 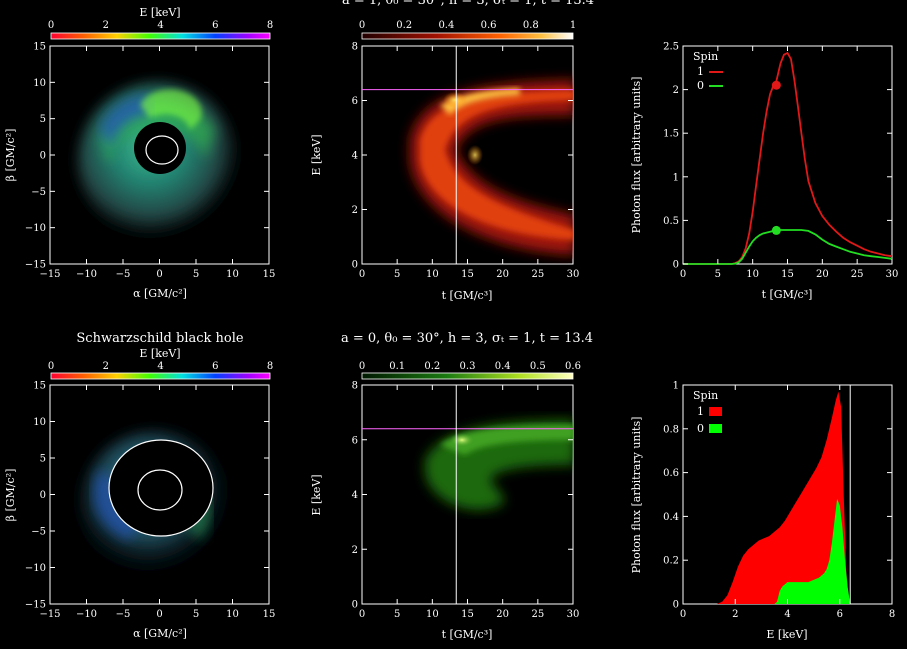 I want to click on top-left-disk-image, so click(x=158, y=162).